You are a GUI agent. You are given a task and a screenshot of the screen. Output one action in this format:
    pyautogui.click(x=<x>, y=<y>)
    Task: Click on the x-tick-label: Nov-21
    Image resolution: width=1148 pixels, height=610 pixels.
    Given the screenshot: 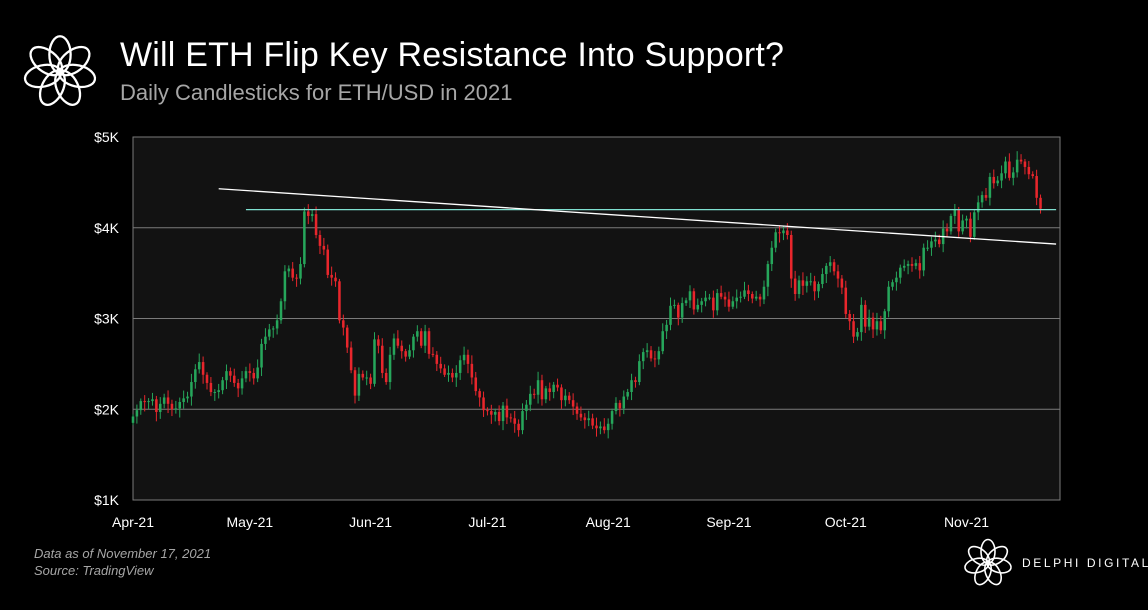 What is the action you would take?
    pyautogui.click(x=966, y=522)
    